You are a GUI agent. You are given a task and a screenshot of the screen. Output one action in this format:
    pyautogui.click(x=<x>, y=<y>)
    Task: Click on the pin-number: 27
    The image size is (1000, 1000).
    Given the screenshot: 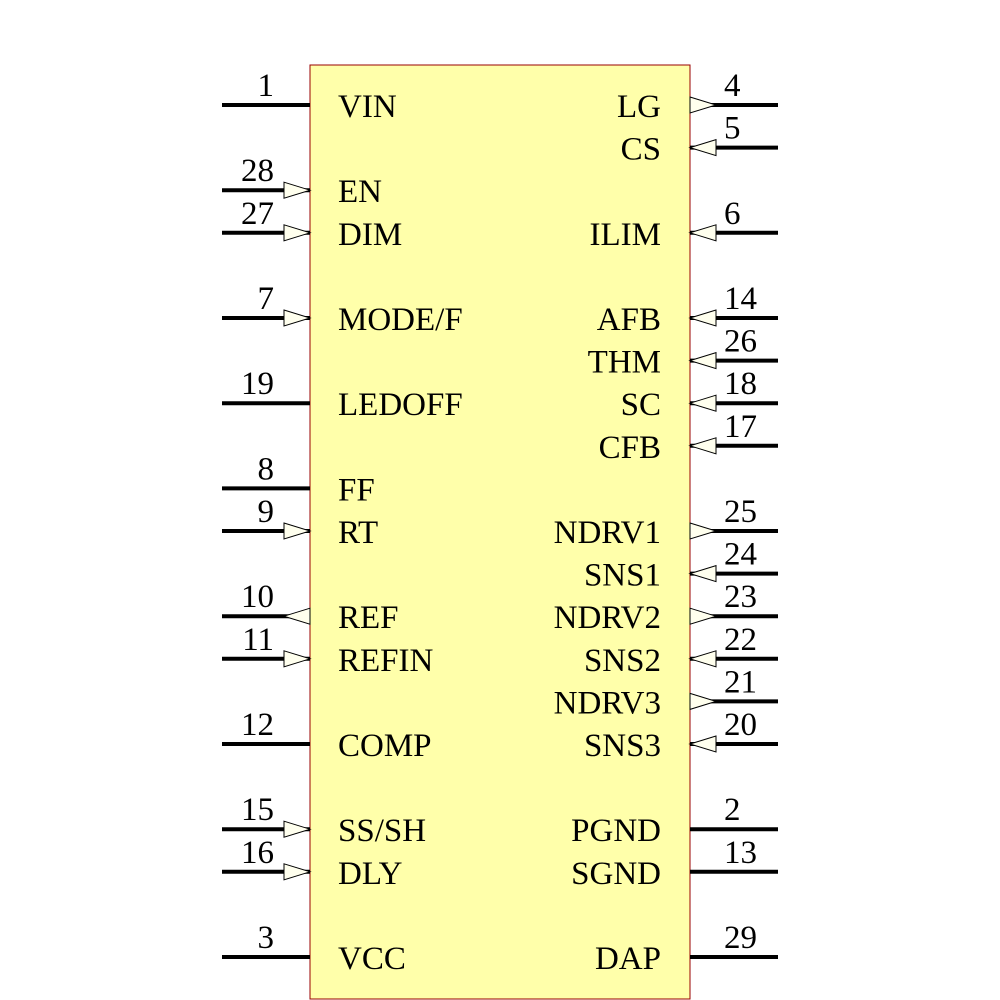 What is the action you would take?
    pyautogui.click(x=257, y=214)
    